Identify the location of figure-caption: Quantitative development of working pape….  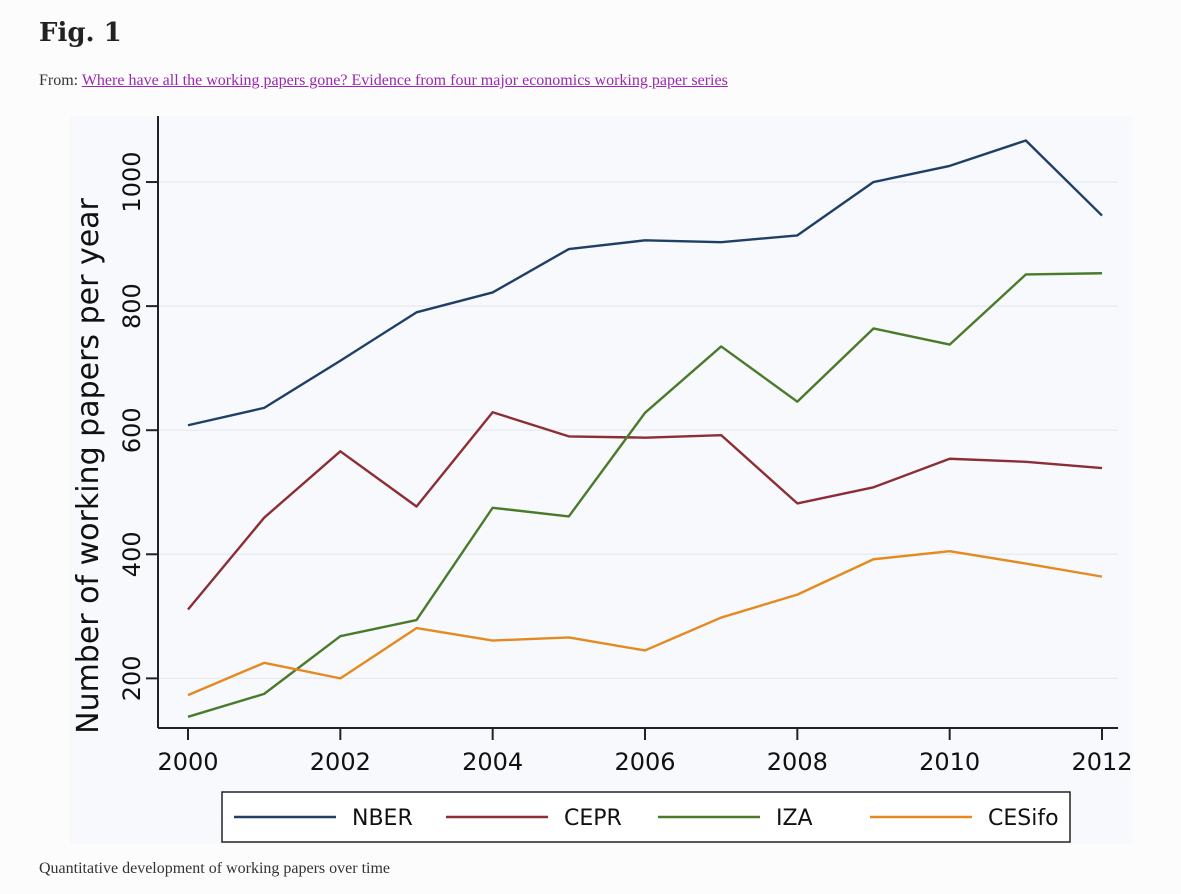
(215, 868).